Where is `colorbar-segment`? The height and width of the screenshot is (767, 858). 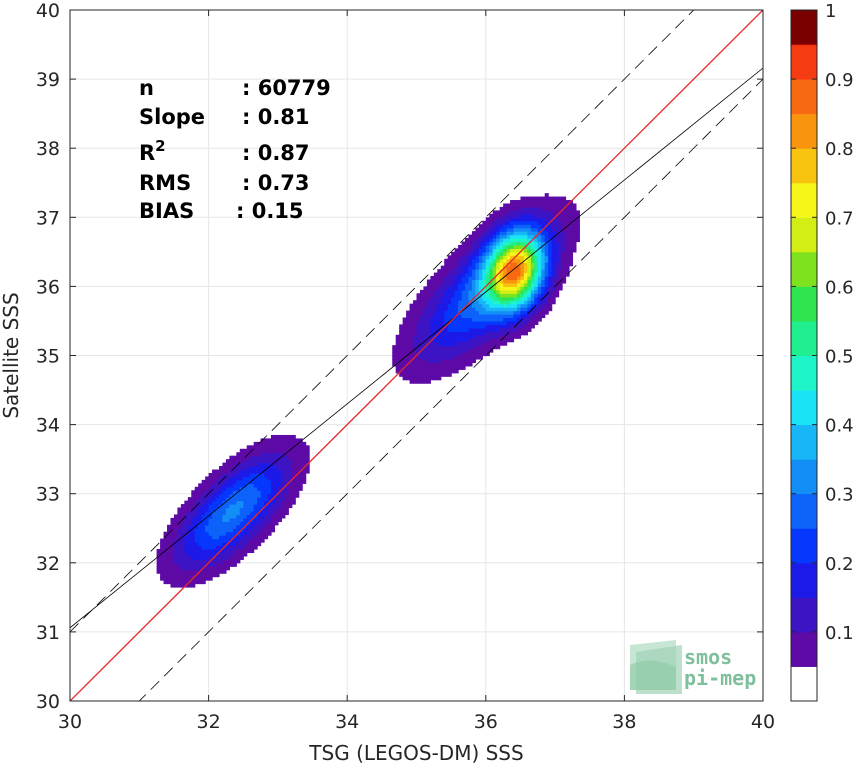 colorbar-segment is located at coordinates (804, 304).